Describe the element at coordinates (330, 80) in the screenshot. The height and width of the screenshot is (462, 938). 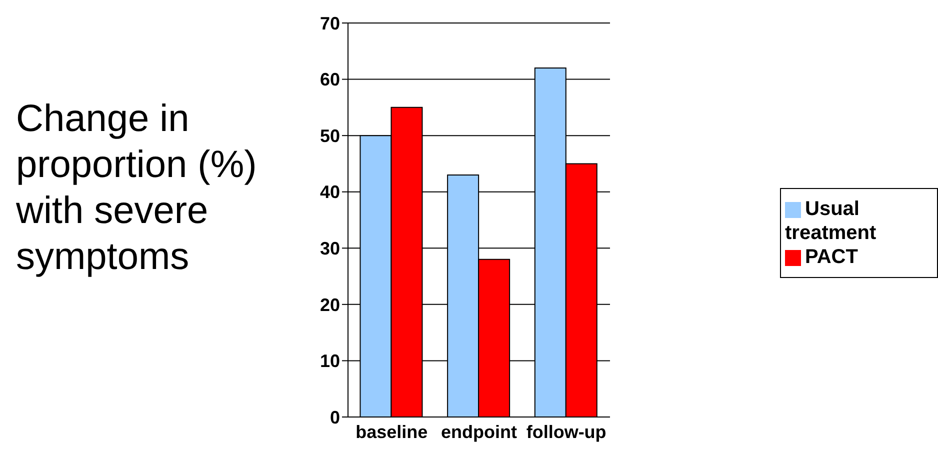
I see `y-tick-label: 60` at that location.